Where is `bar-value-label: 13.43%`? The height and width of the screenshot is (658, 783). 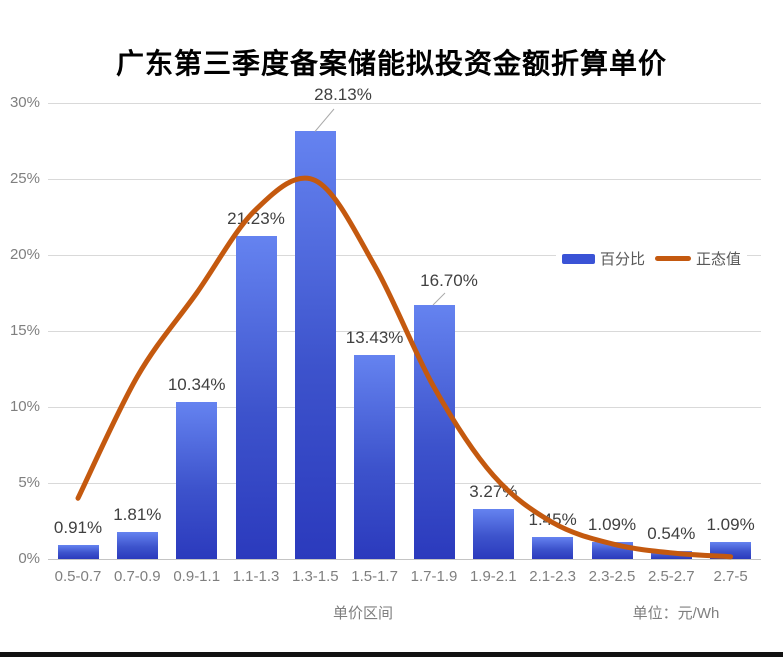
bar-value-label: 13.43% is located at coordinates (374, 337).